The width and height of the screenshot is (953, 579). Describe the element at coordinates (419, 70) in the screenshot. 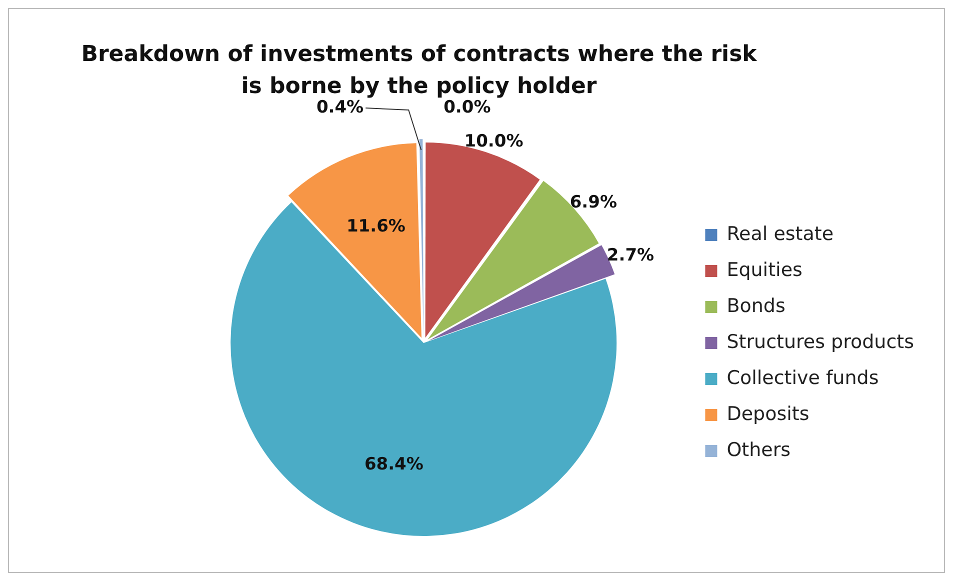

I see `chart-title: Breakdown of investments of contracts where the risk is borne by the policy holder` at that location.